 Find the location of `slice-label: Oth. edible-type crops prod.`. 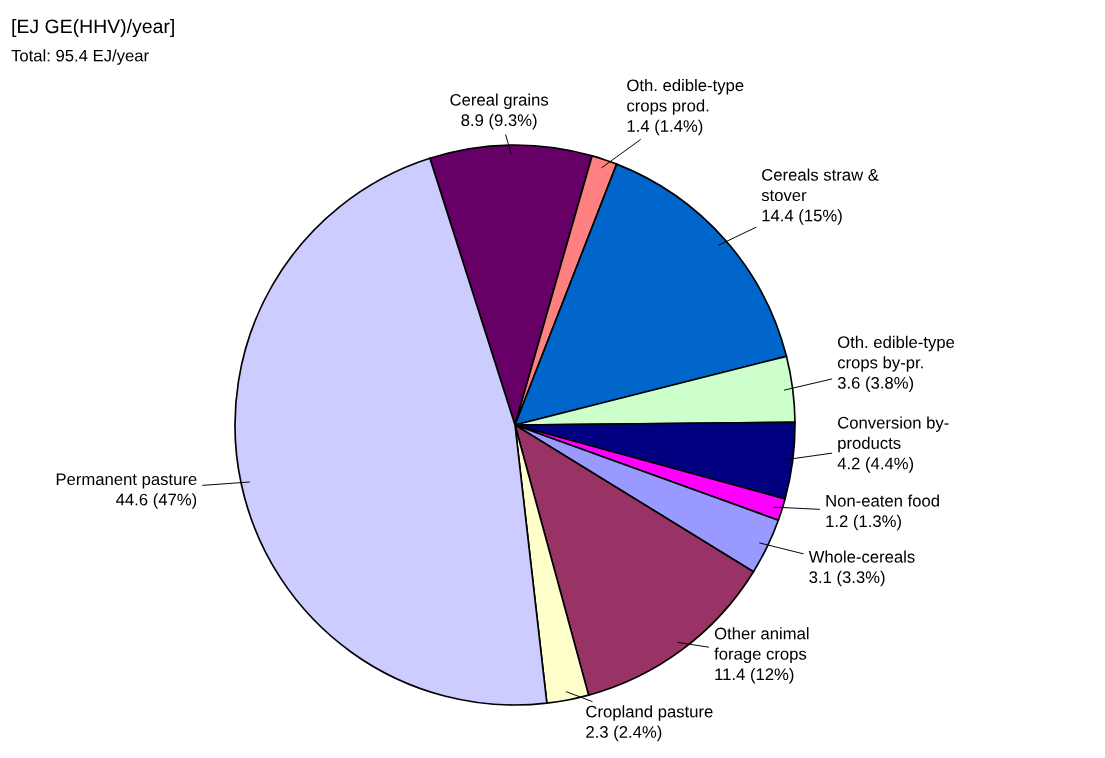

slice-label: Oth. edible-type crops prod. is located at coordinates (685, 96).